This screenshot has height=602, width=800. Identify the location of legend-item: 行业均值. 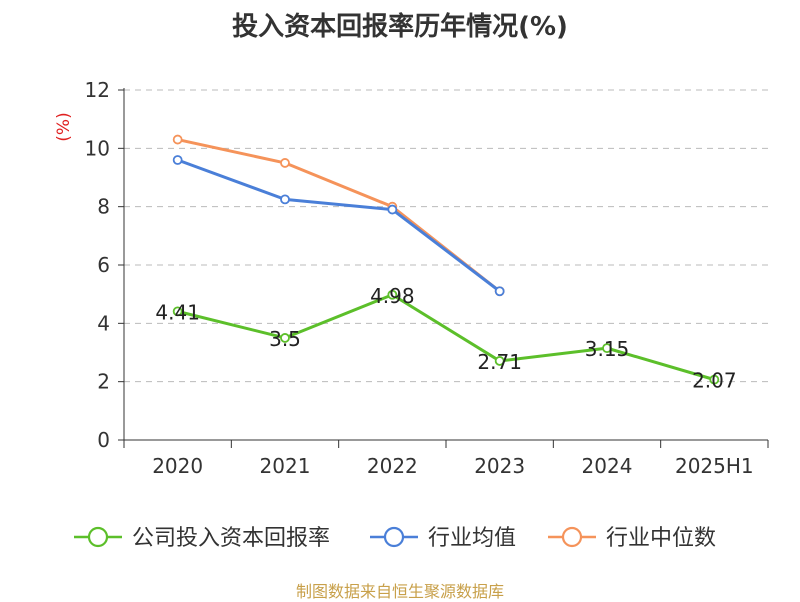
(443, 538).